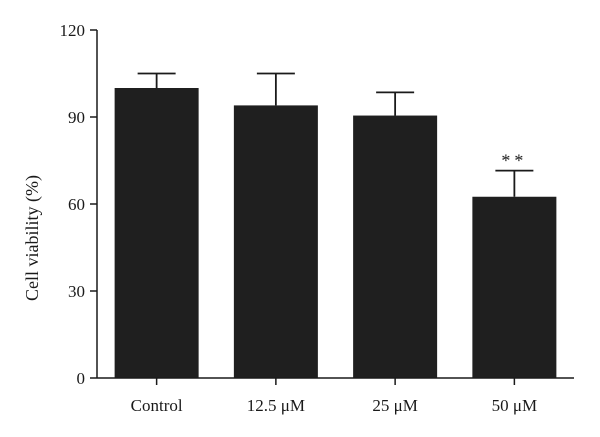 The height and width of the screenshot is (437, 600). I want to click on x-tick-label: 50 μM, so click(514, 405).